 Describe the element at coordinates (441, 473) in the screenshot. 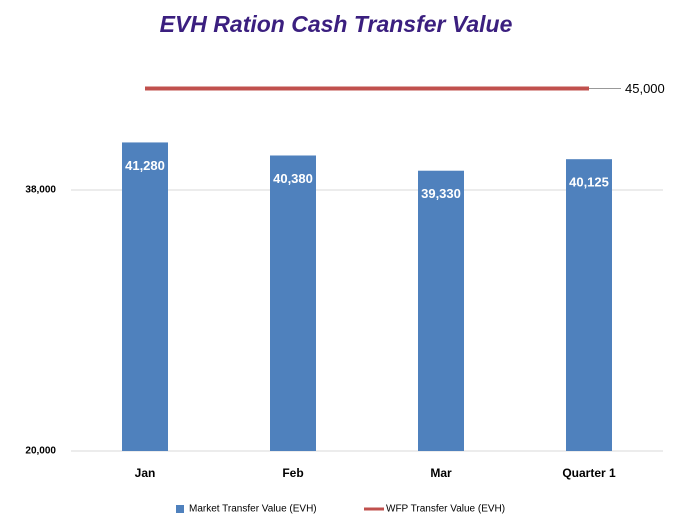

I see `x-tick-label: Mar` at that location.